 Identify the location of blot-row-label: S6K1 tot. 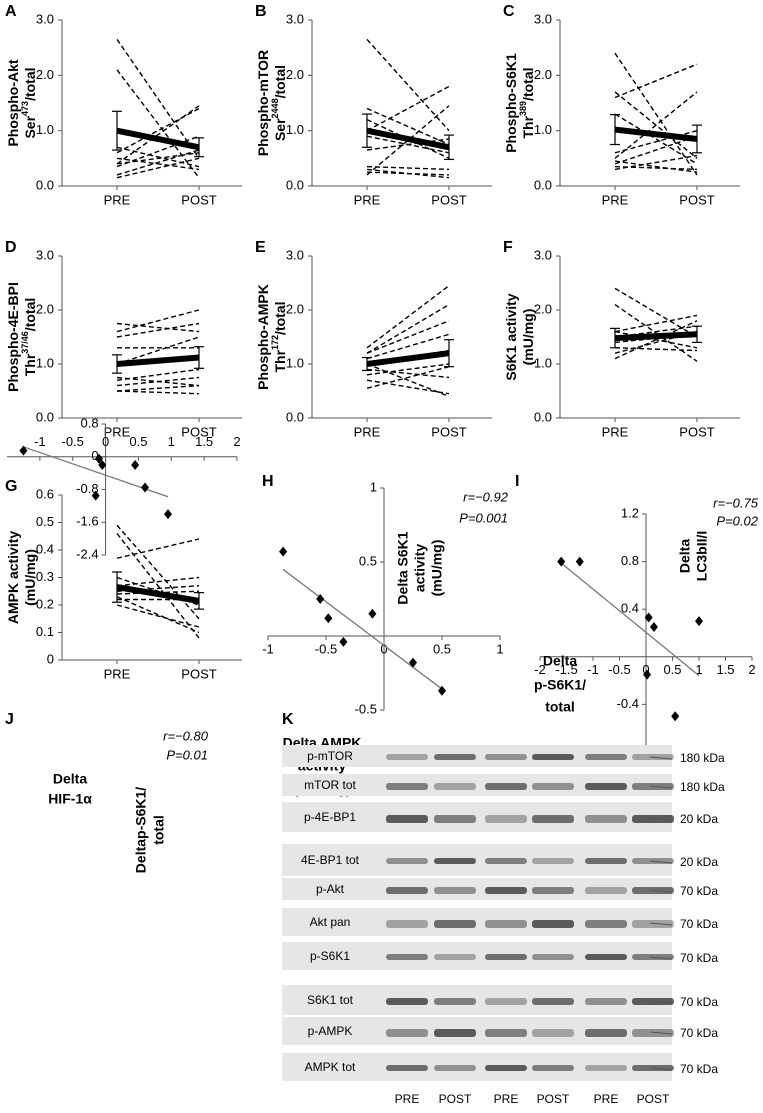
(330, 1000).